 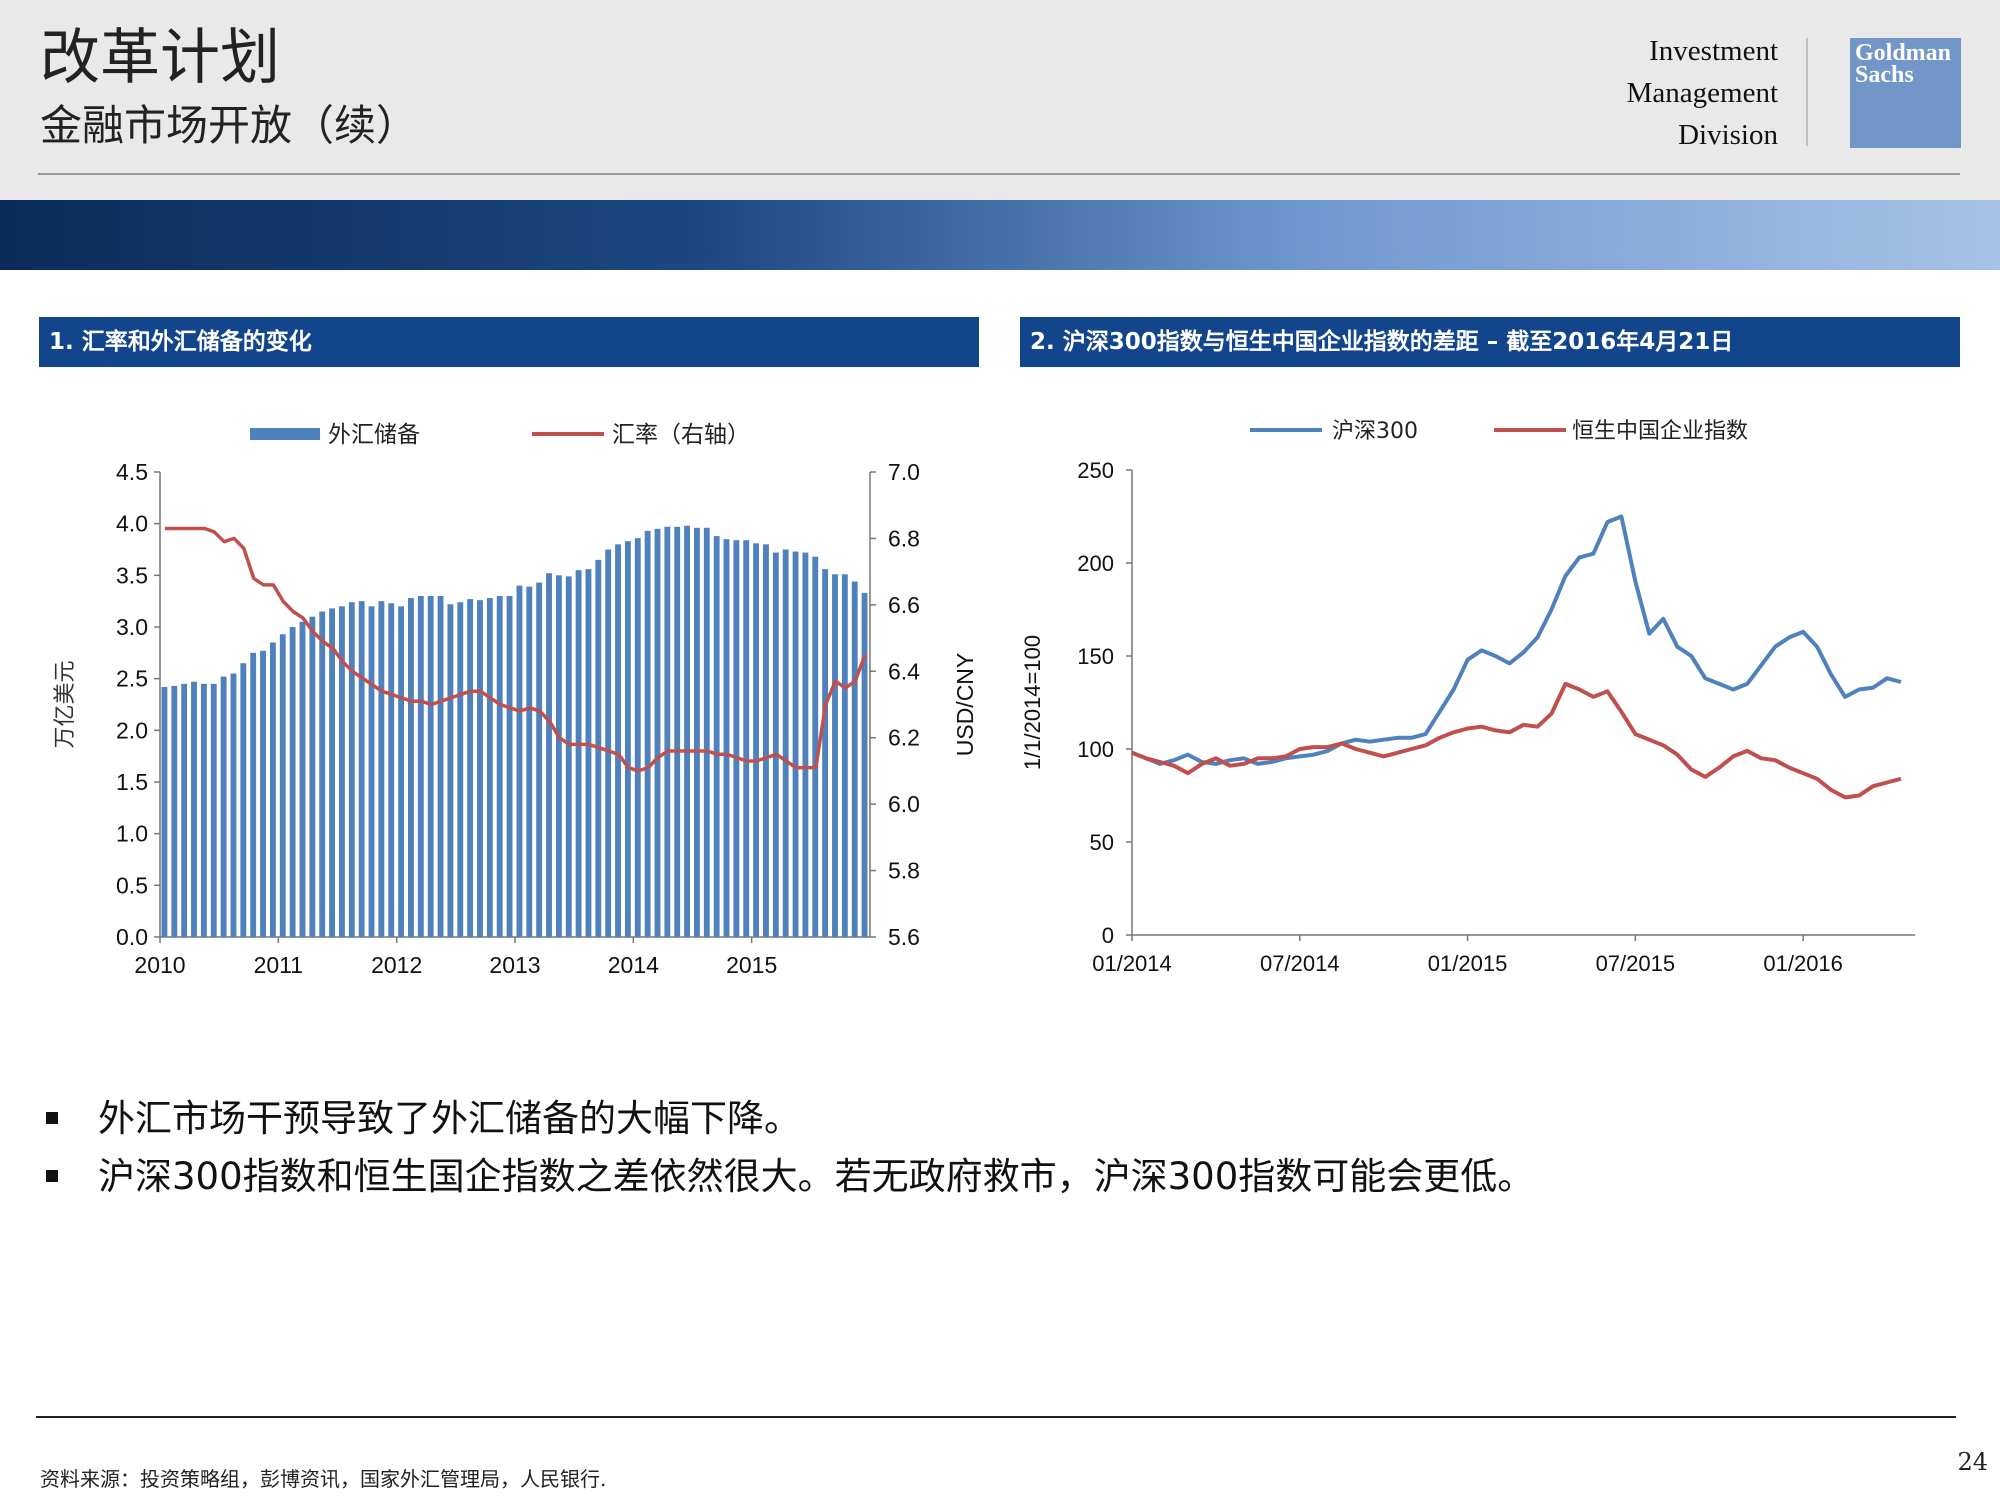 What do you see at coordinates (449, 1118) in the screenshot?
I see `bullet-text: 外汇市场干预导致了外汇储备的大幅下降。` at bounding box center [449, 1118].